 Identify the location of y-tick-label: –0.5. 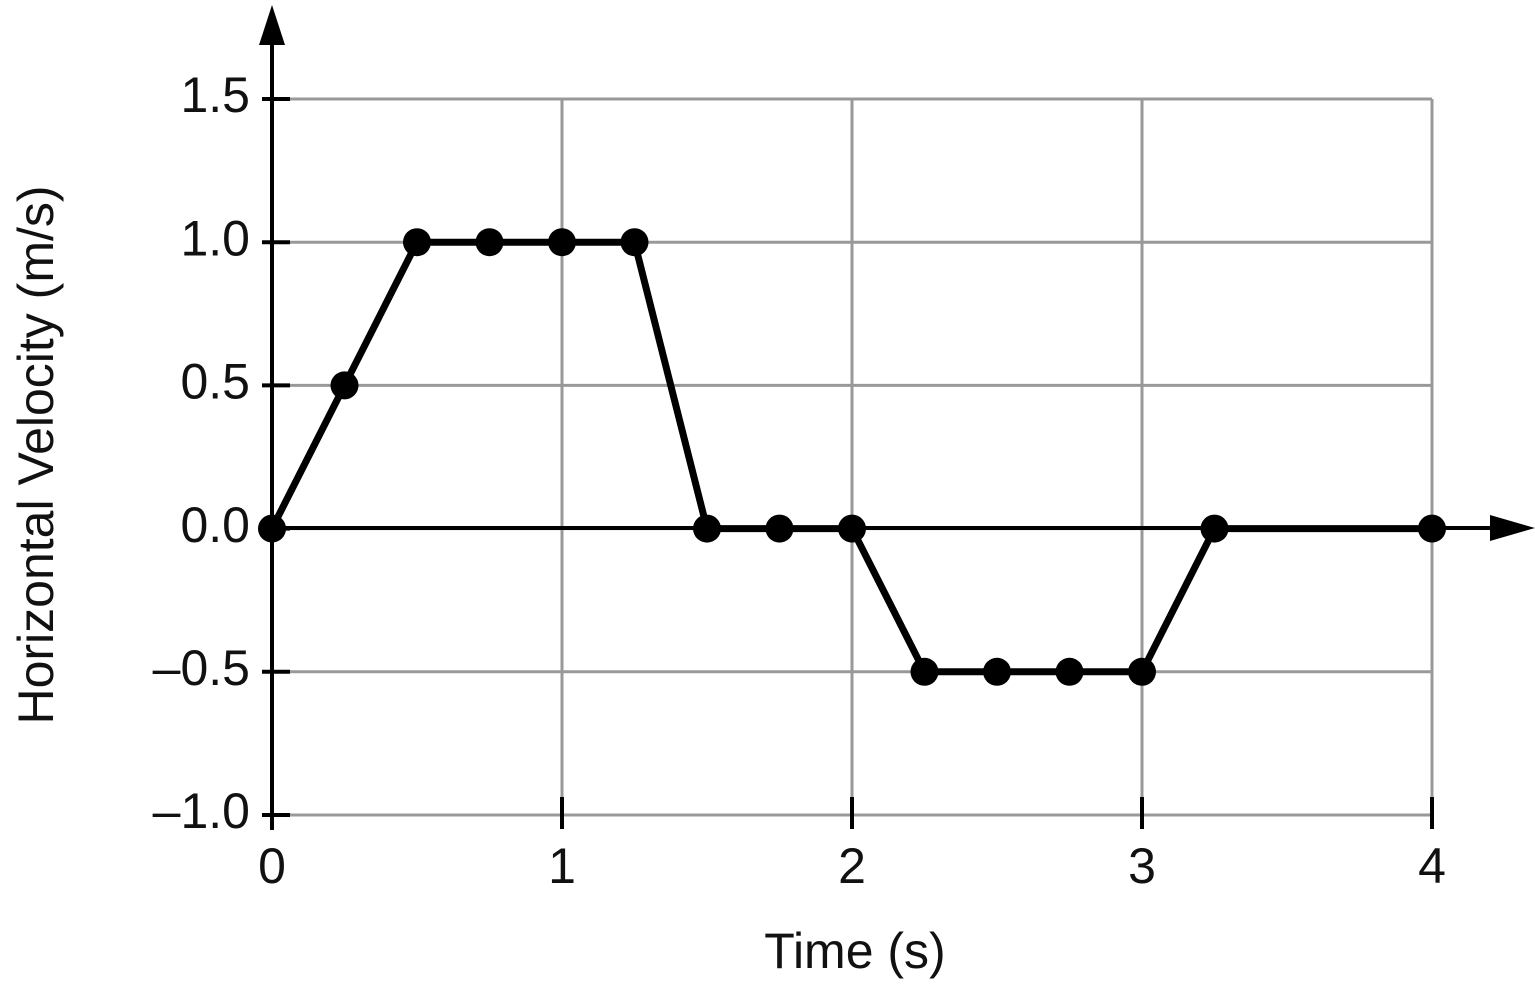
(201, 668).